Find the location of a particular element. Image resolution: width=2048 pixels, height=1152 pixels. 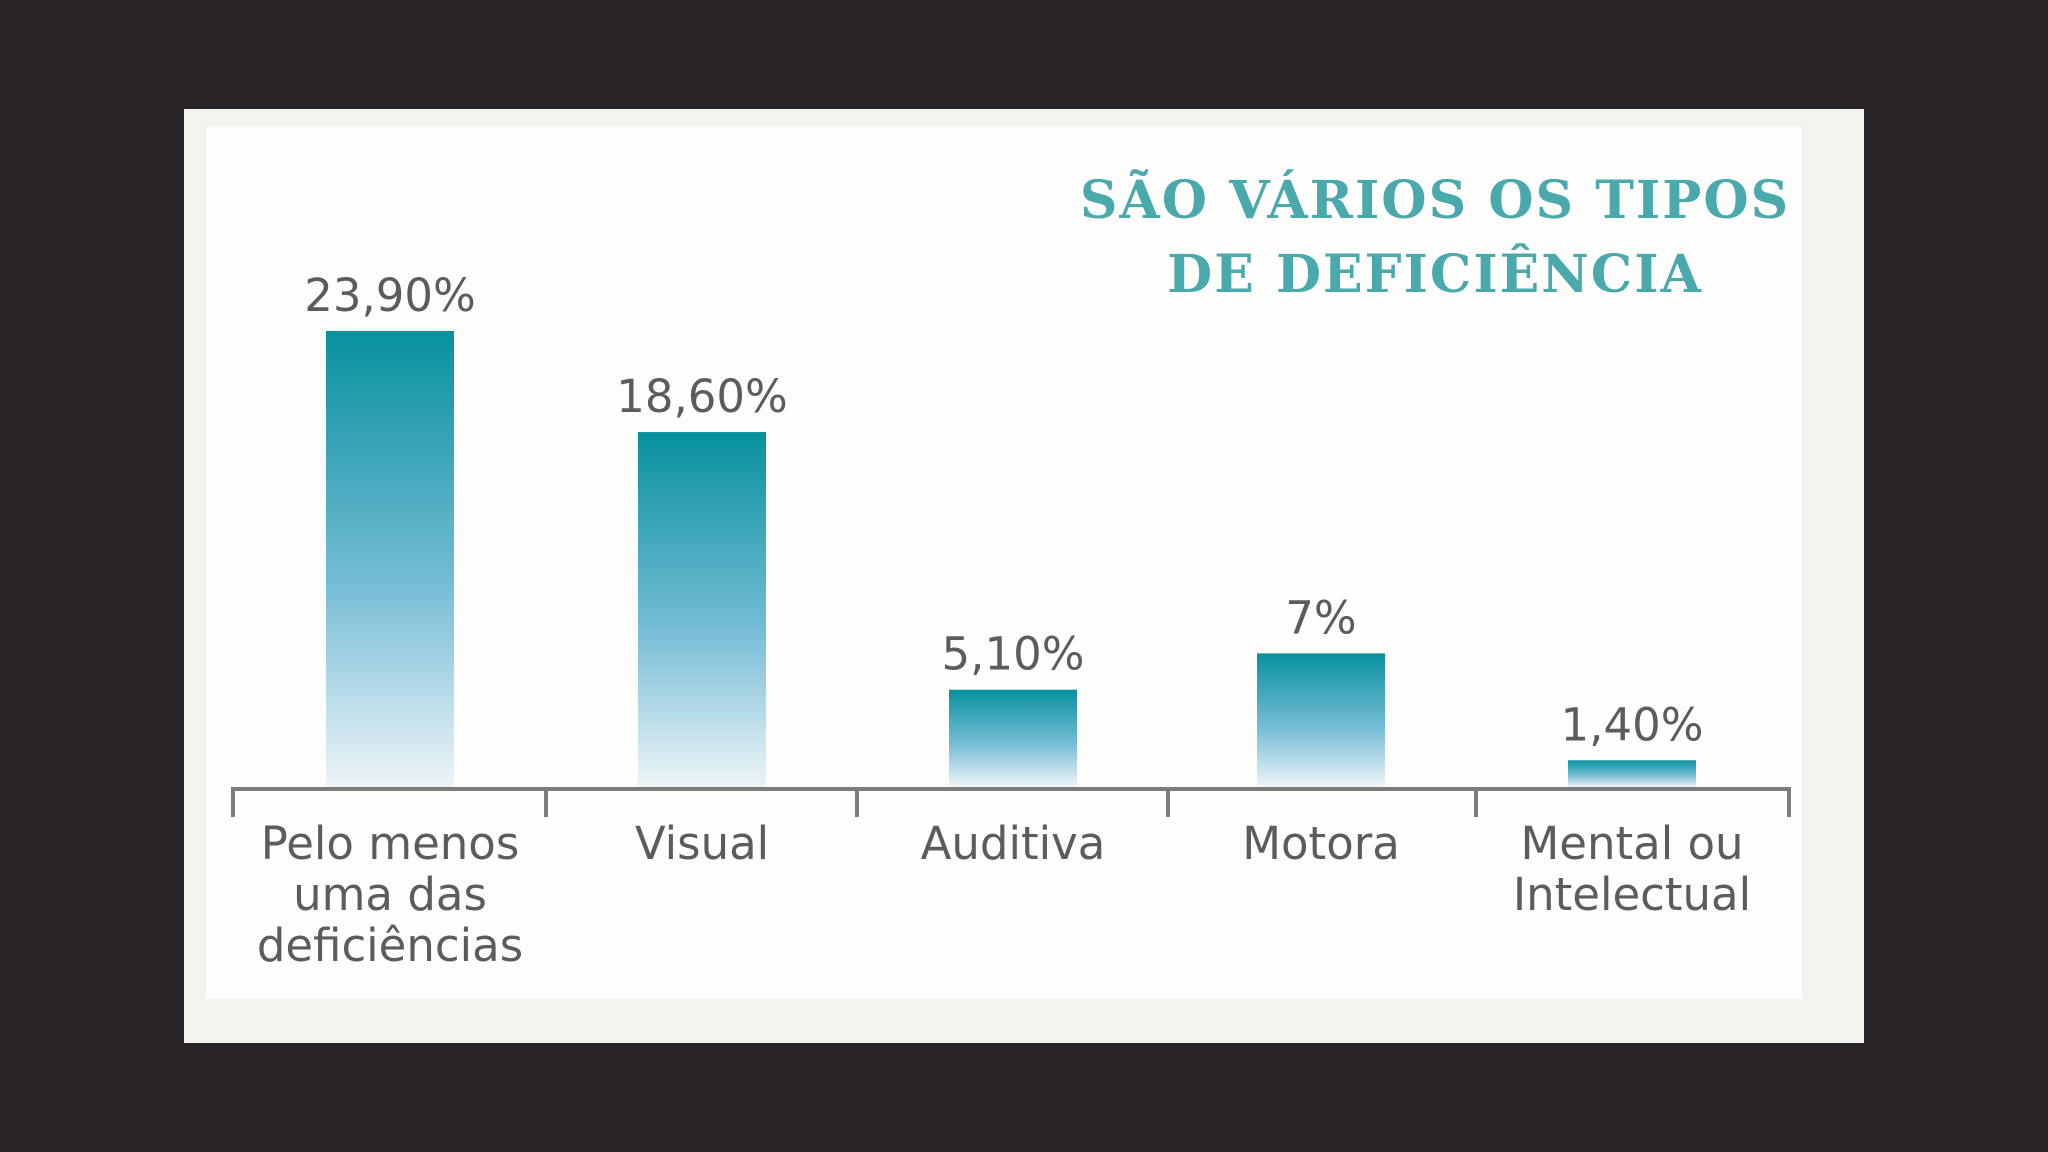

value-label-2: 18,60% is located at coordinates (702, 396).